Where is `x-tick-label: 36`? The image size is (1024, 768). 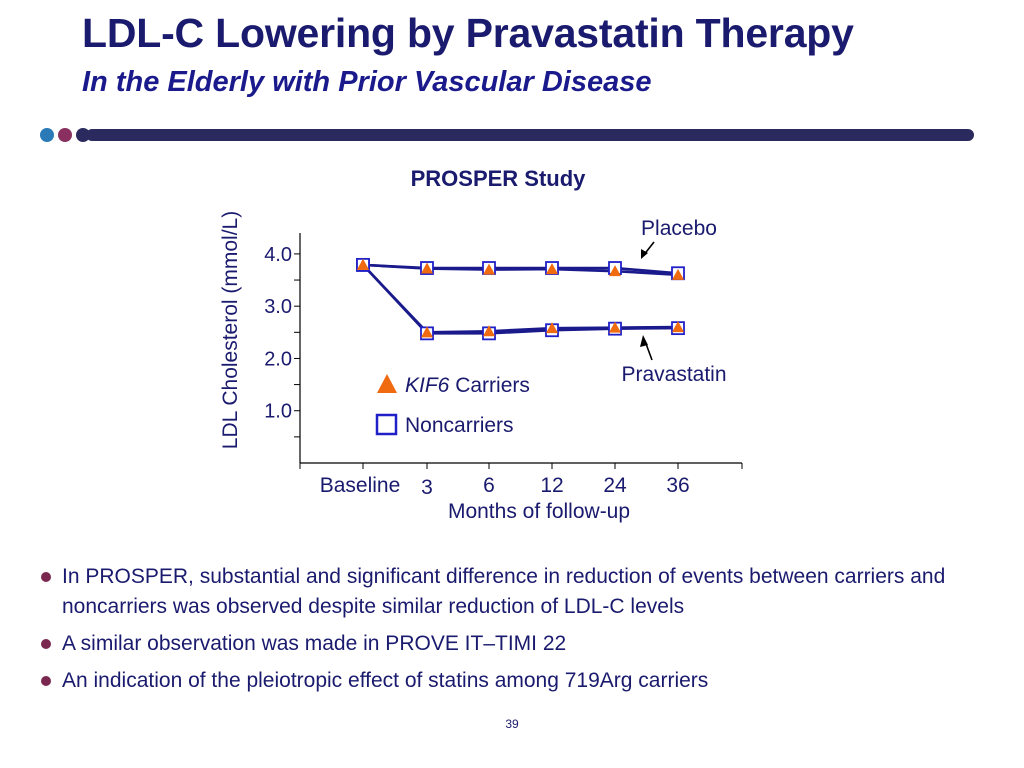 x-tick-label: 36 is located at coordinates (677, 485).